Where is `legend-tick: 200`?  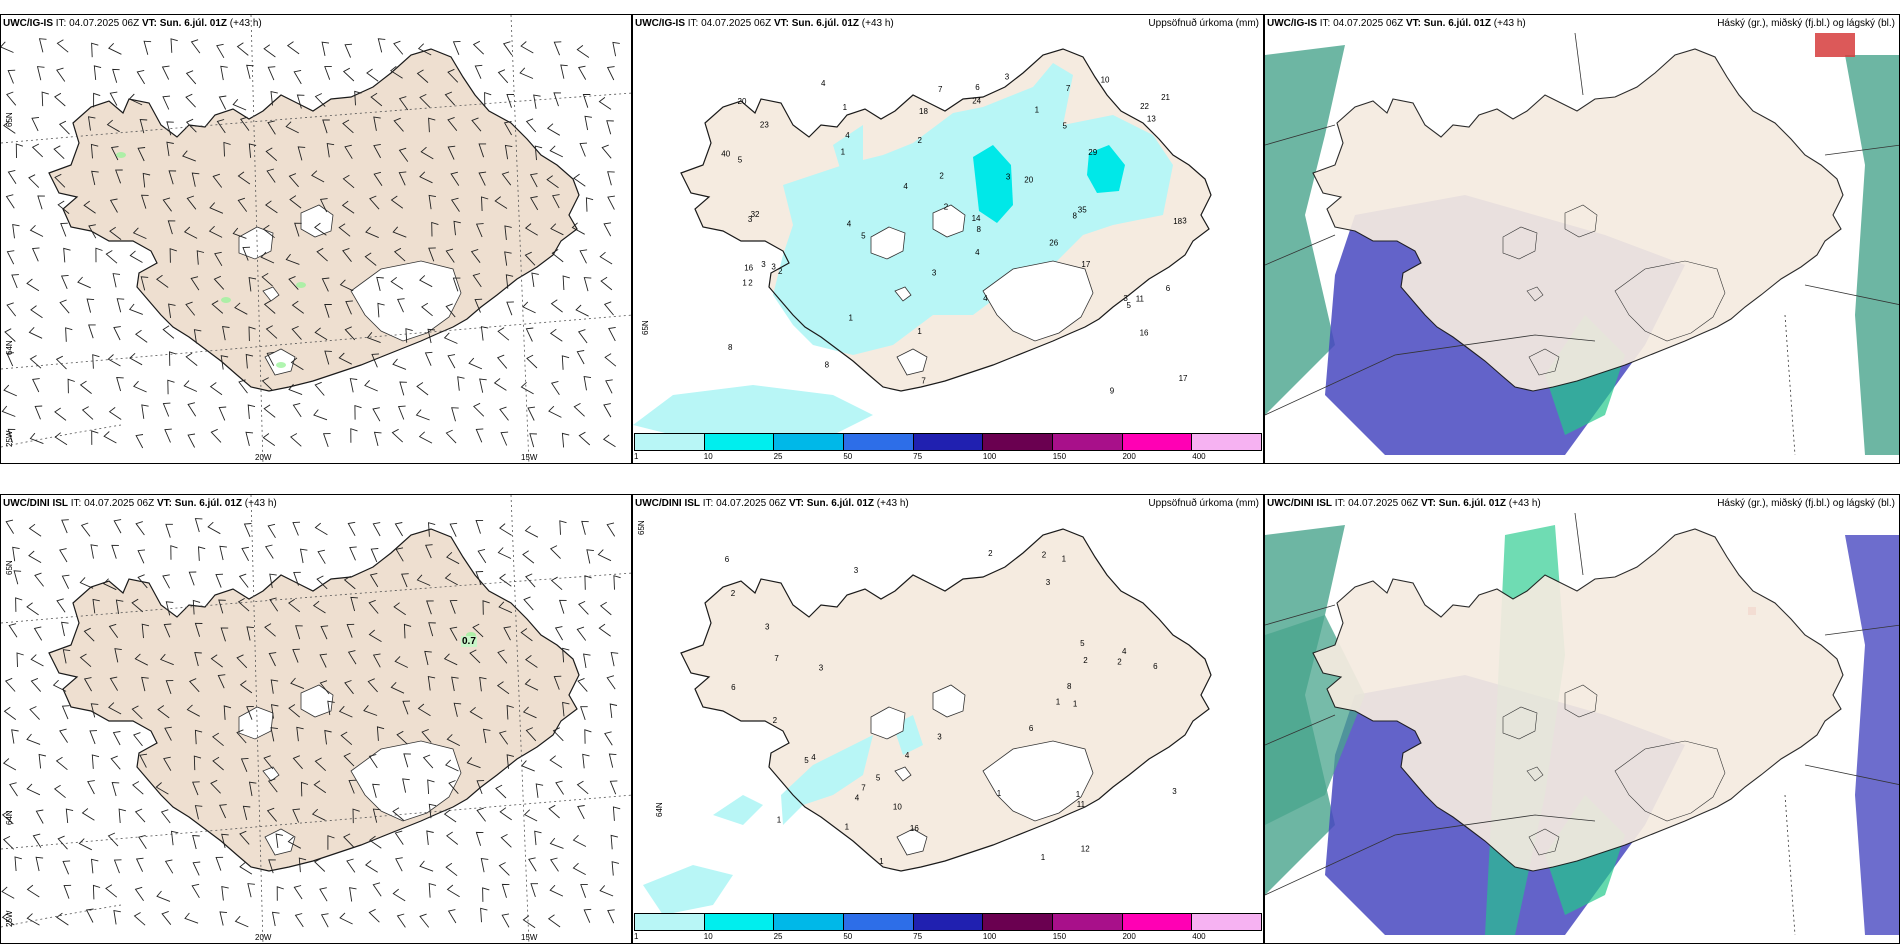
legend-tick: 200 is located at coordinates (1129, 936).